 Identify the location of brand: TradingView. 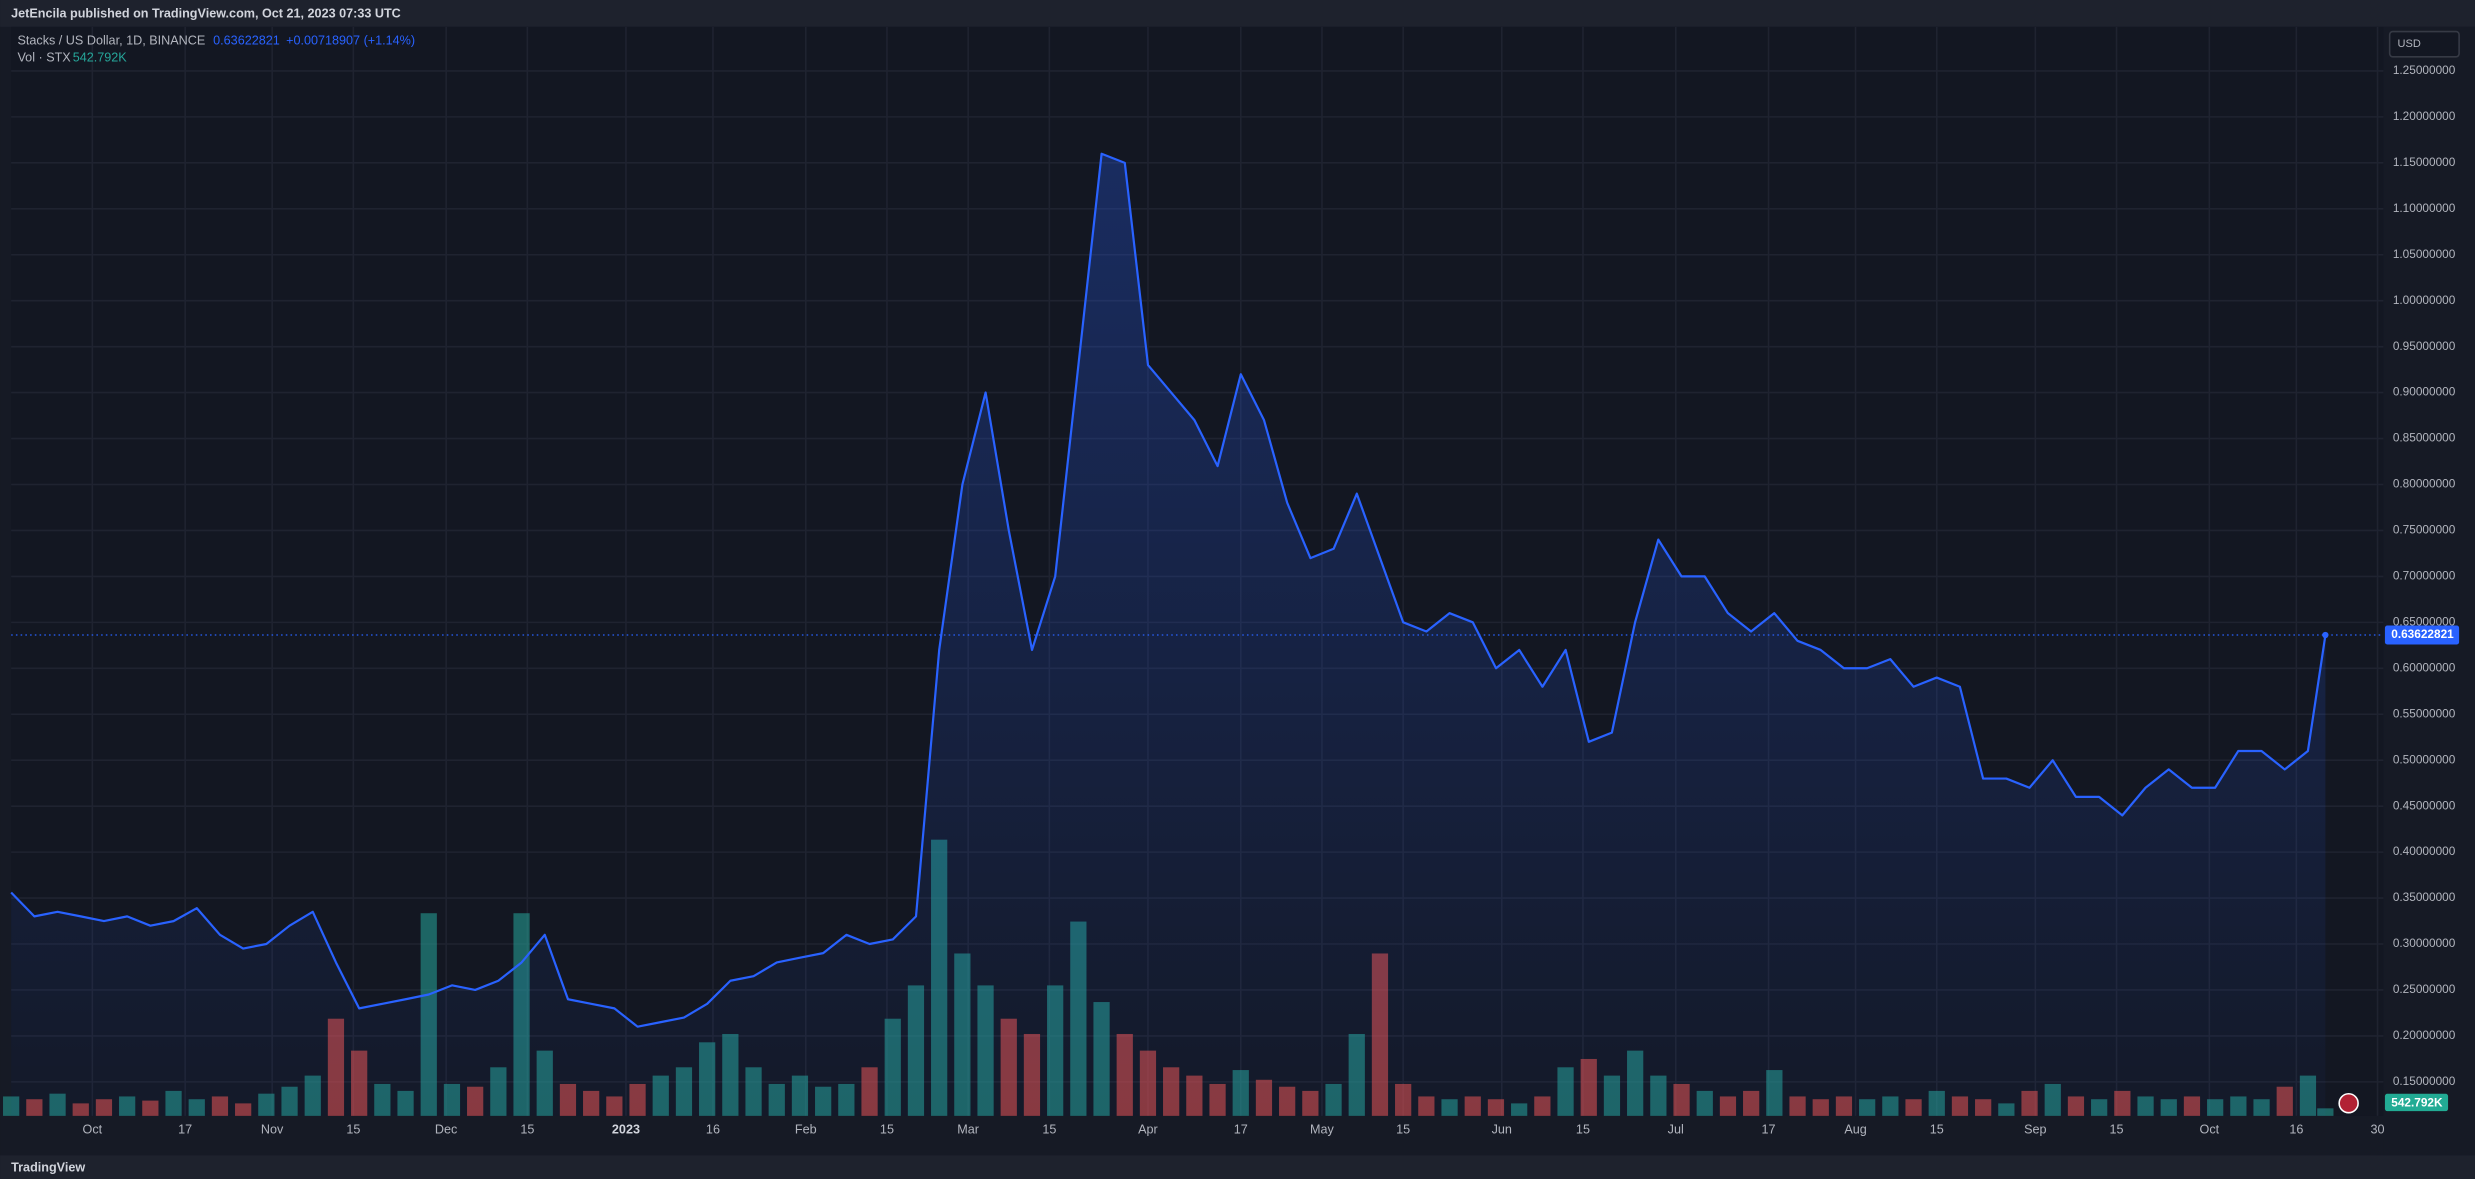
(48, 1167).